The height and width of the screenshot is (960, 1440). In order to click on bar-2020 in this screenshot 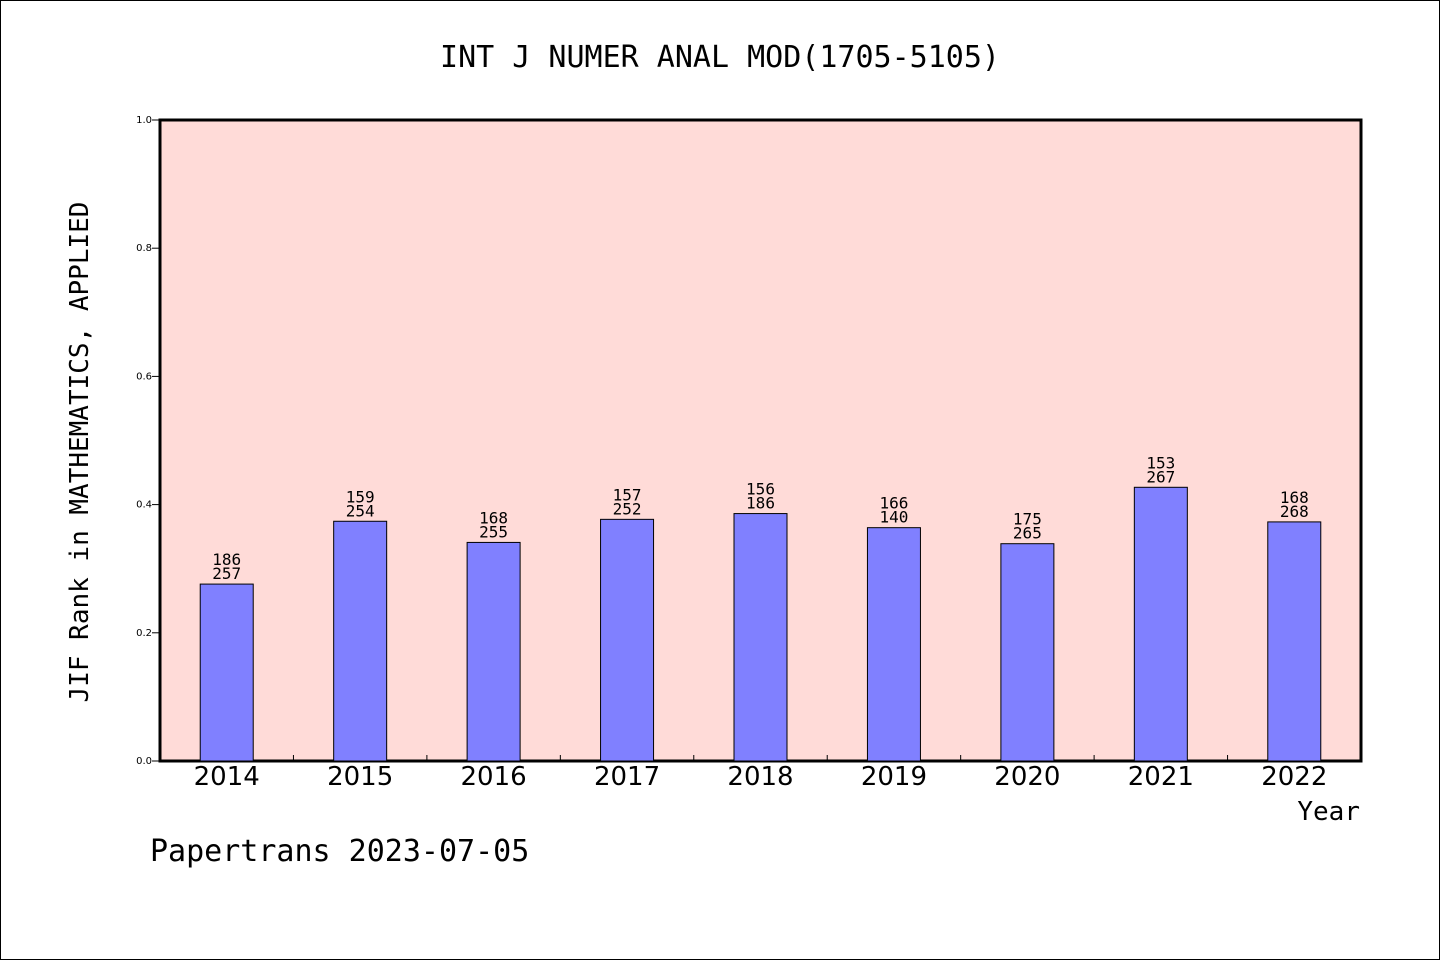, I will do `click(1027, 652)`.